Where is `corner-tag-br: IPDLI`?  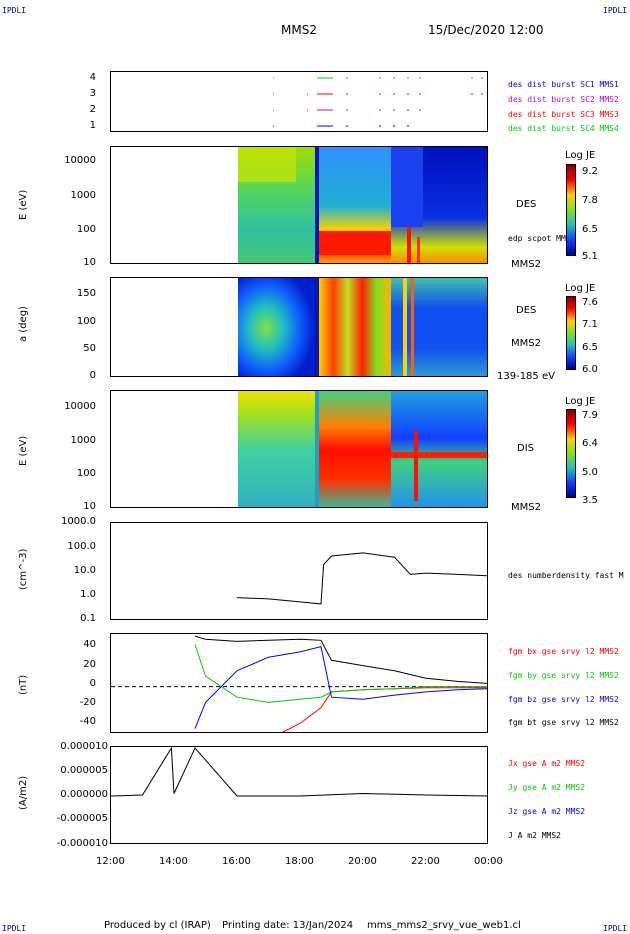 corner-tag-br: IPDLI is located at coordinates (615, 928).